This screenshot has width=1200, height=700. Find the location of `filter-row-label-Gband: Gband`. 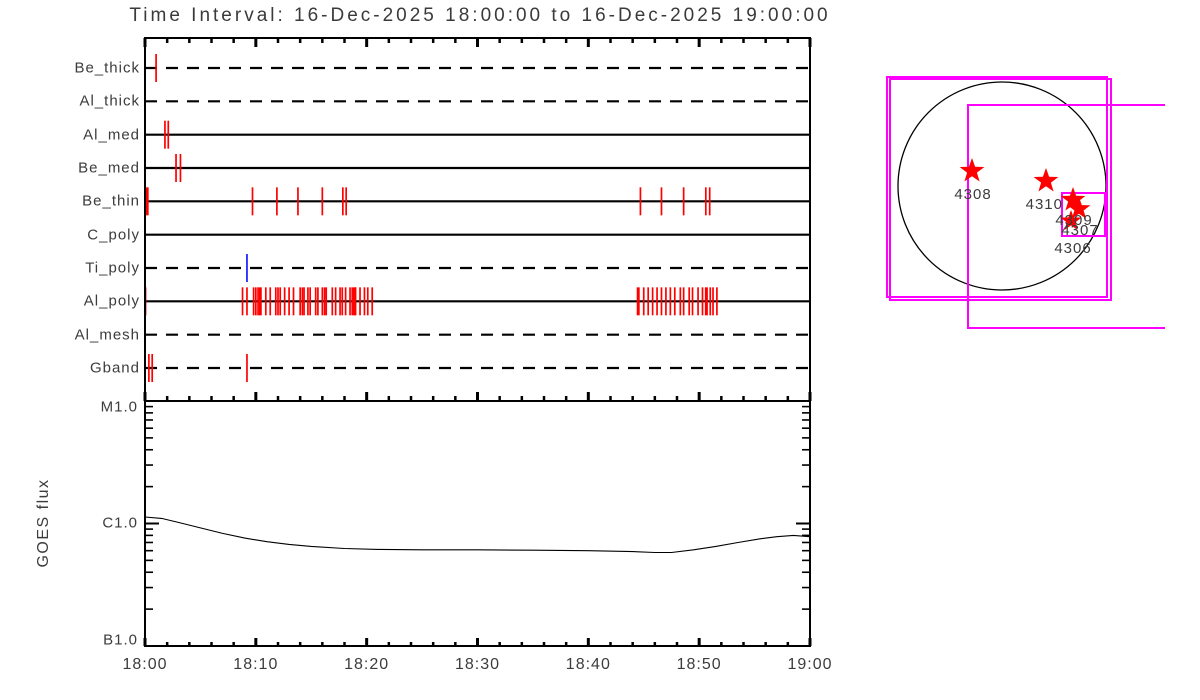

filter-row-label-Gband: Gband is located at coordinates (114, 368).